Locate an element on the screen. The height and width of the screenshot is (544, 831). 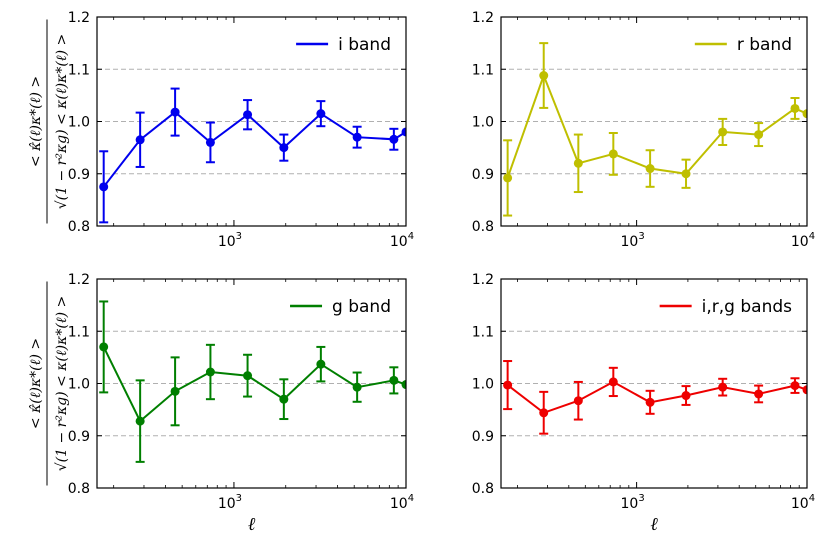
legend-label: i,r,g bands is located at coordinates (747, 307).